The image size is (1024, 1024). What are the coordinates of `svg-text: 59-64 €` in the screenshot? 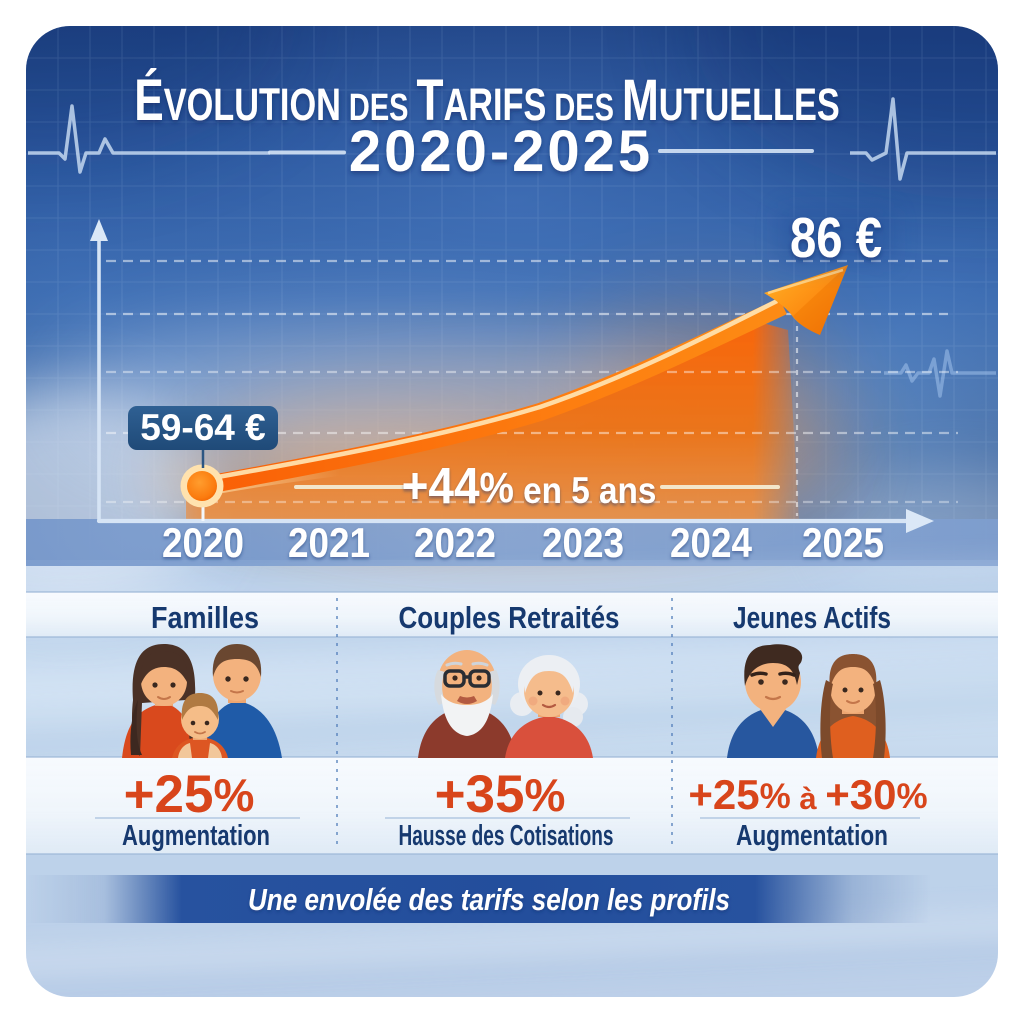 It's located at (203, 427).